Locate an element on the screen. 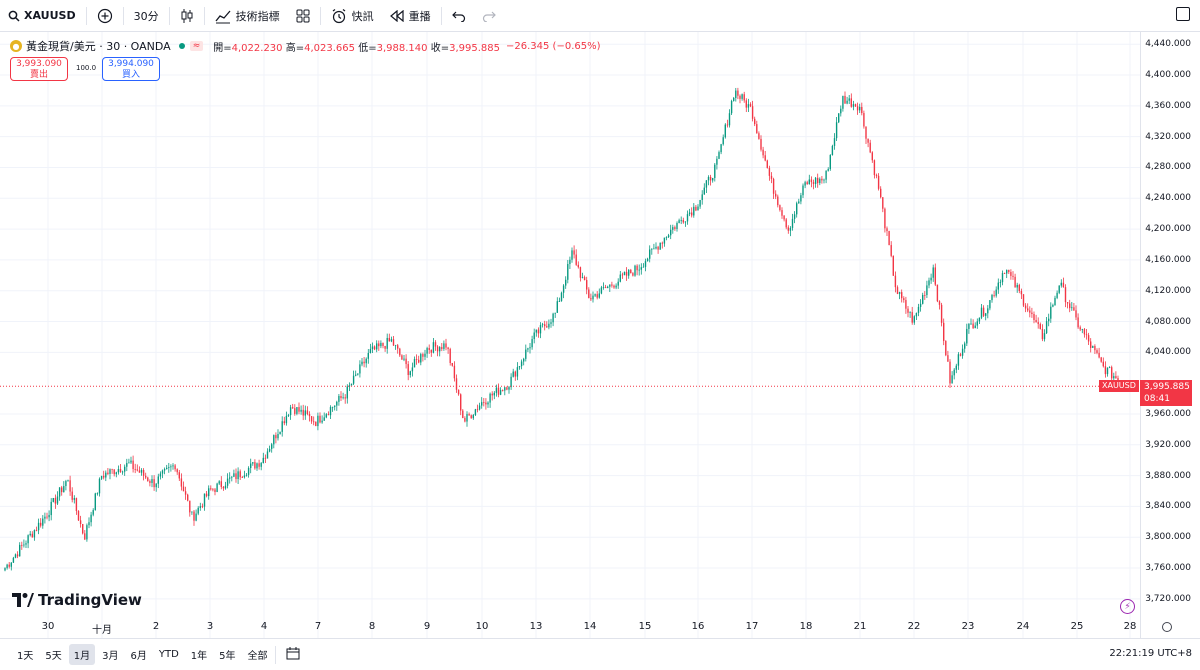 The width and height of the screenshot is (1200, 670). range-button: 5年 is located at coordinates (227, 656).